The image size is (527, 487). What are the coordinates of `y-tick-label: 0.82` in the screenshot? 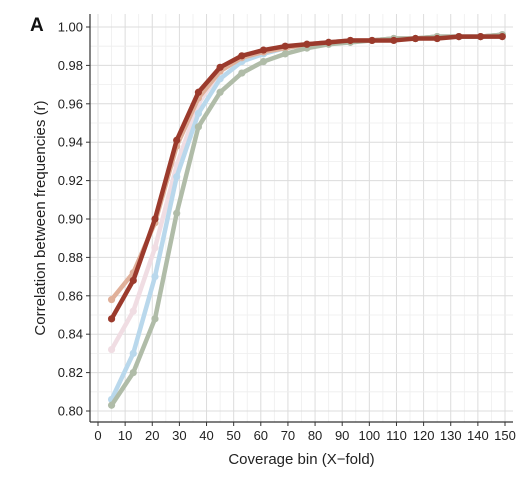 It's located at (70, 372).